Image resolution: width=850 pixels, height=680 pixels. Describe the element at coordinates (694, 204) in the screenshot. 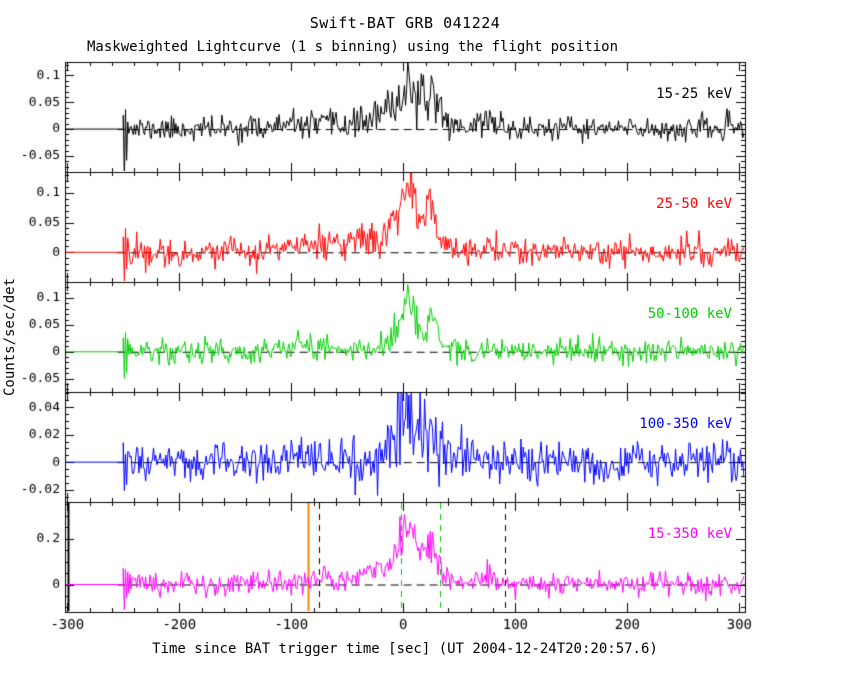

I see `panel-label-25-50kev: 25-50 keV` at that location.